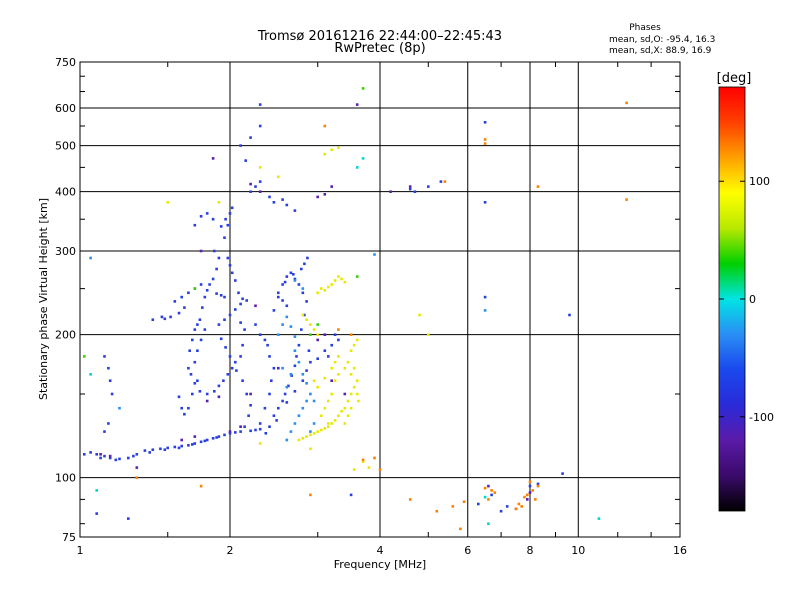  I want to click on x-tick-label: 10, so click(578, 550).